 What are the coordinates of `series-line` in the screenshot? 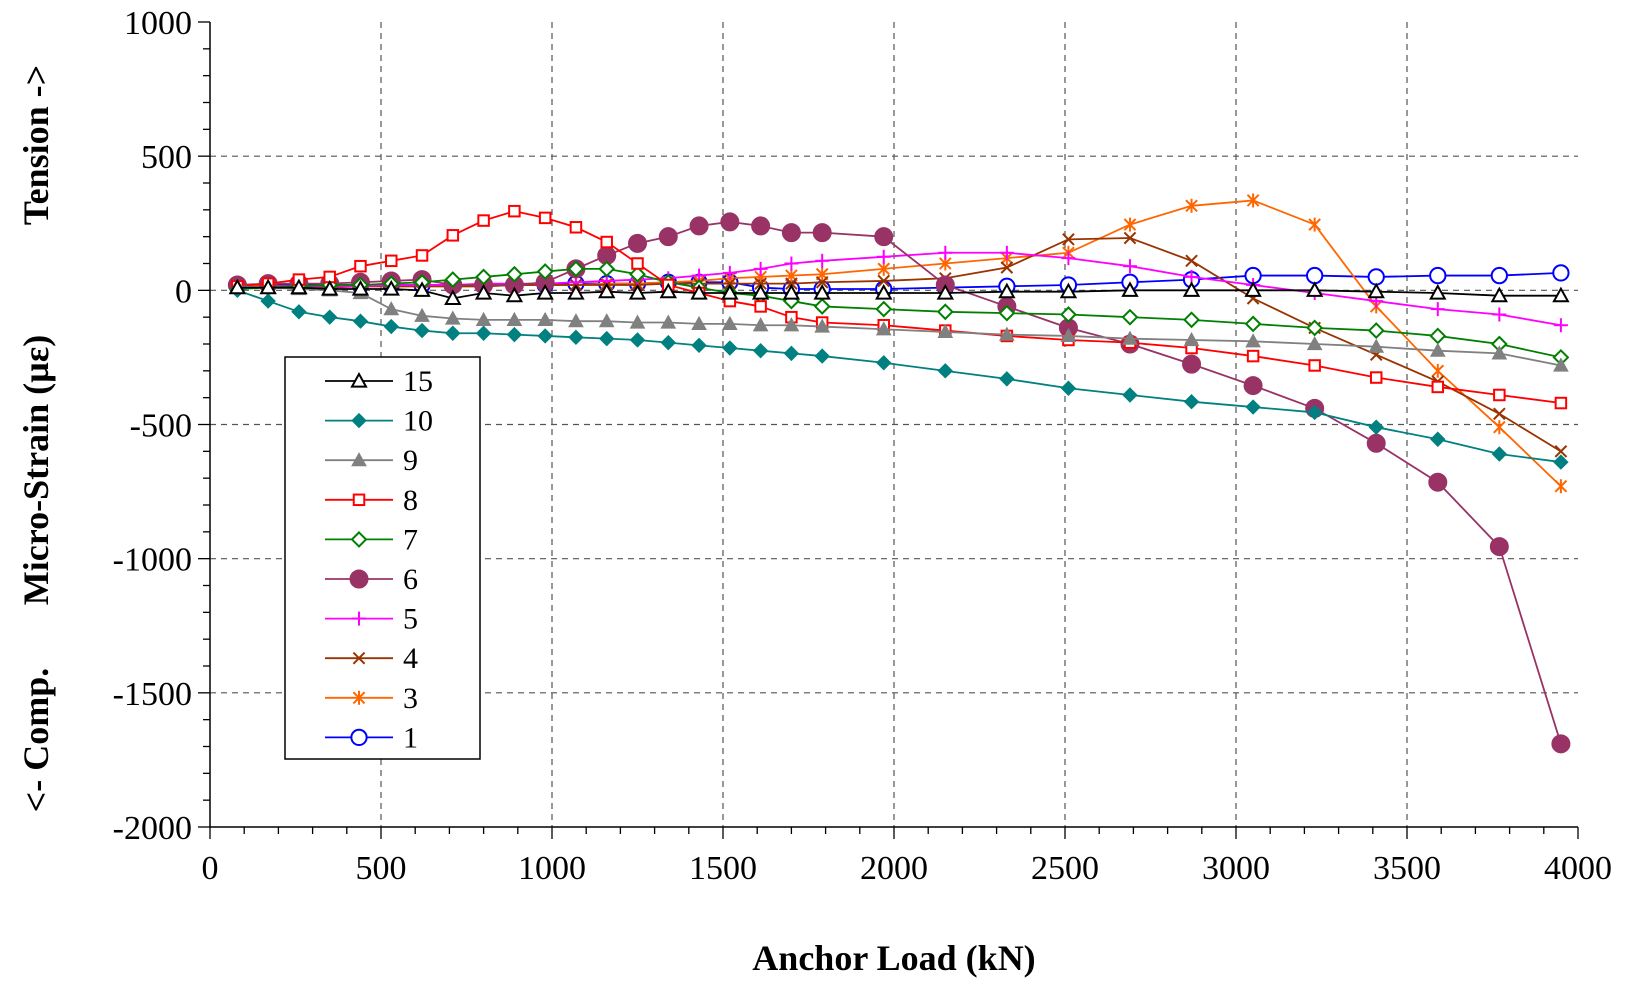 It's located at (899, 326).